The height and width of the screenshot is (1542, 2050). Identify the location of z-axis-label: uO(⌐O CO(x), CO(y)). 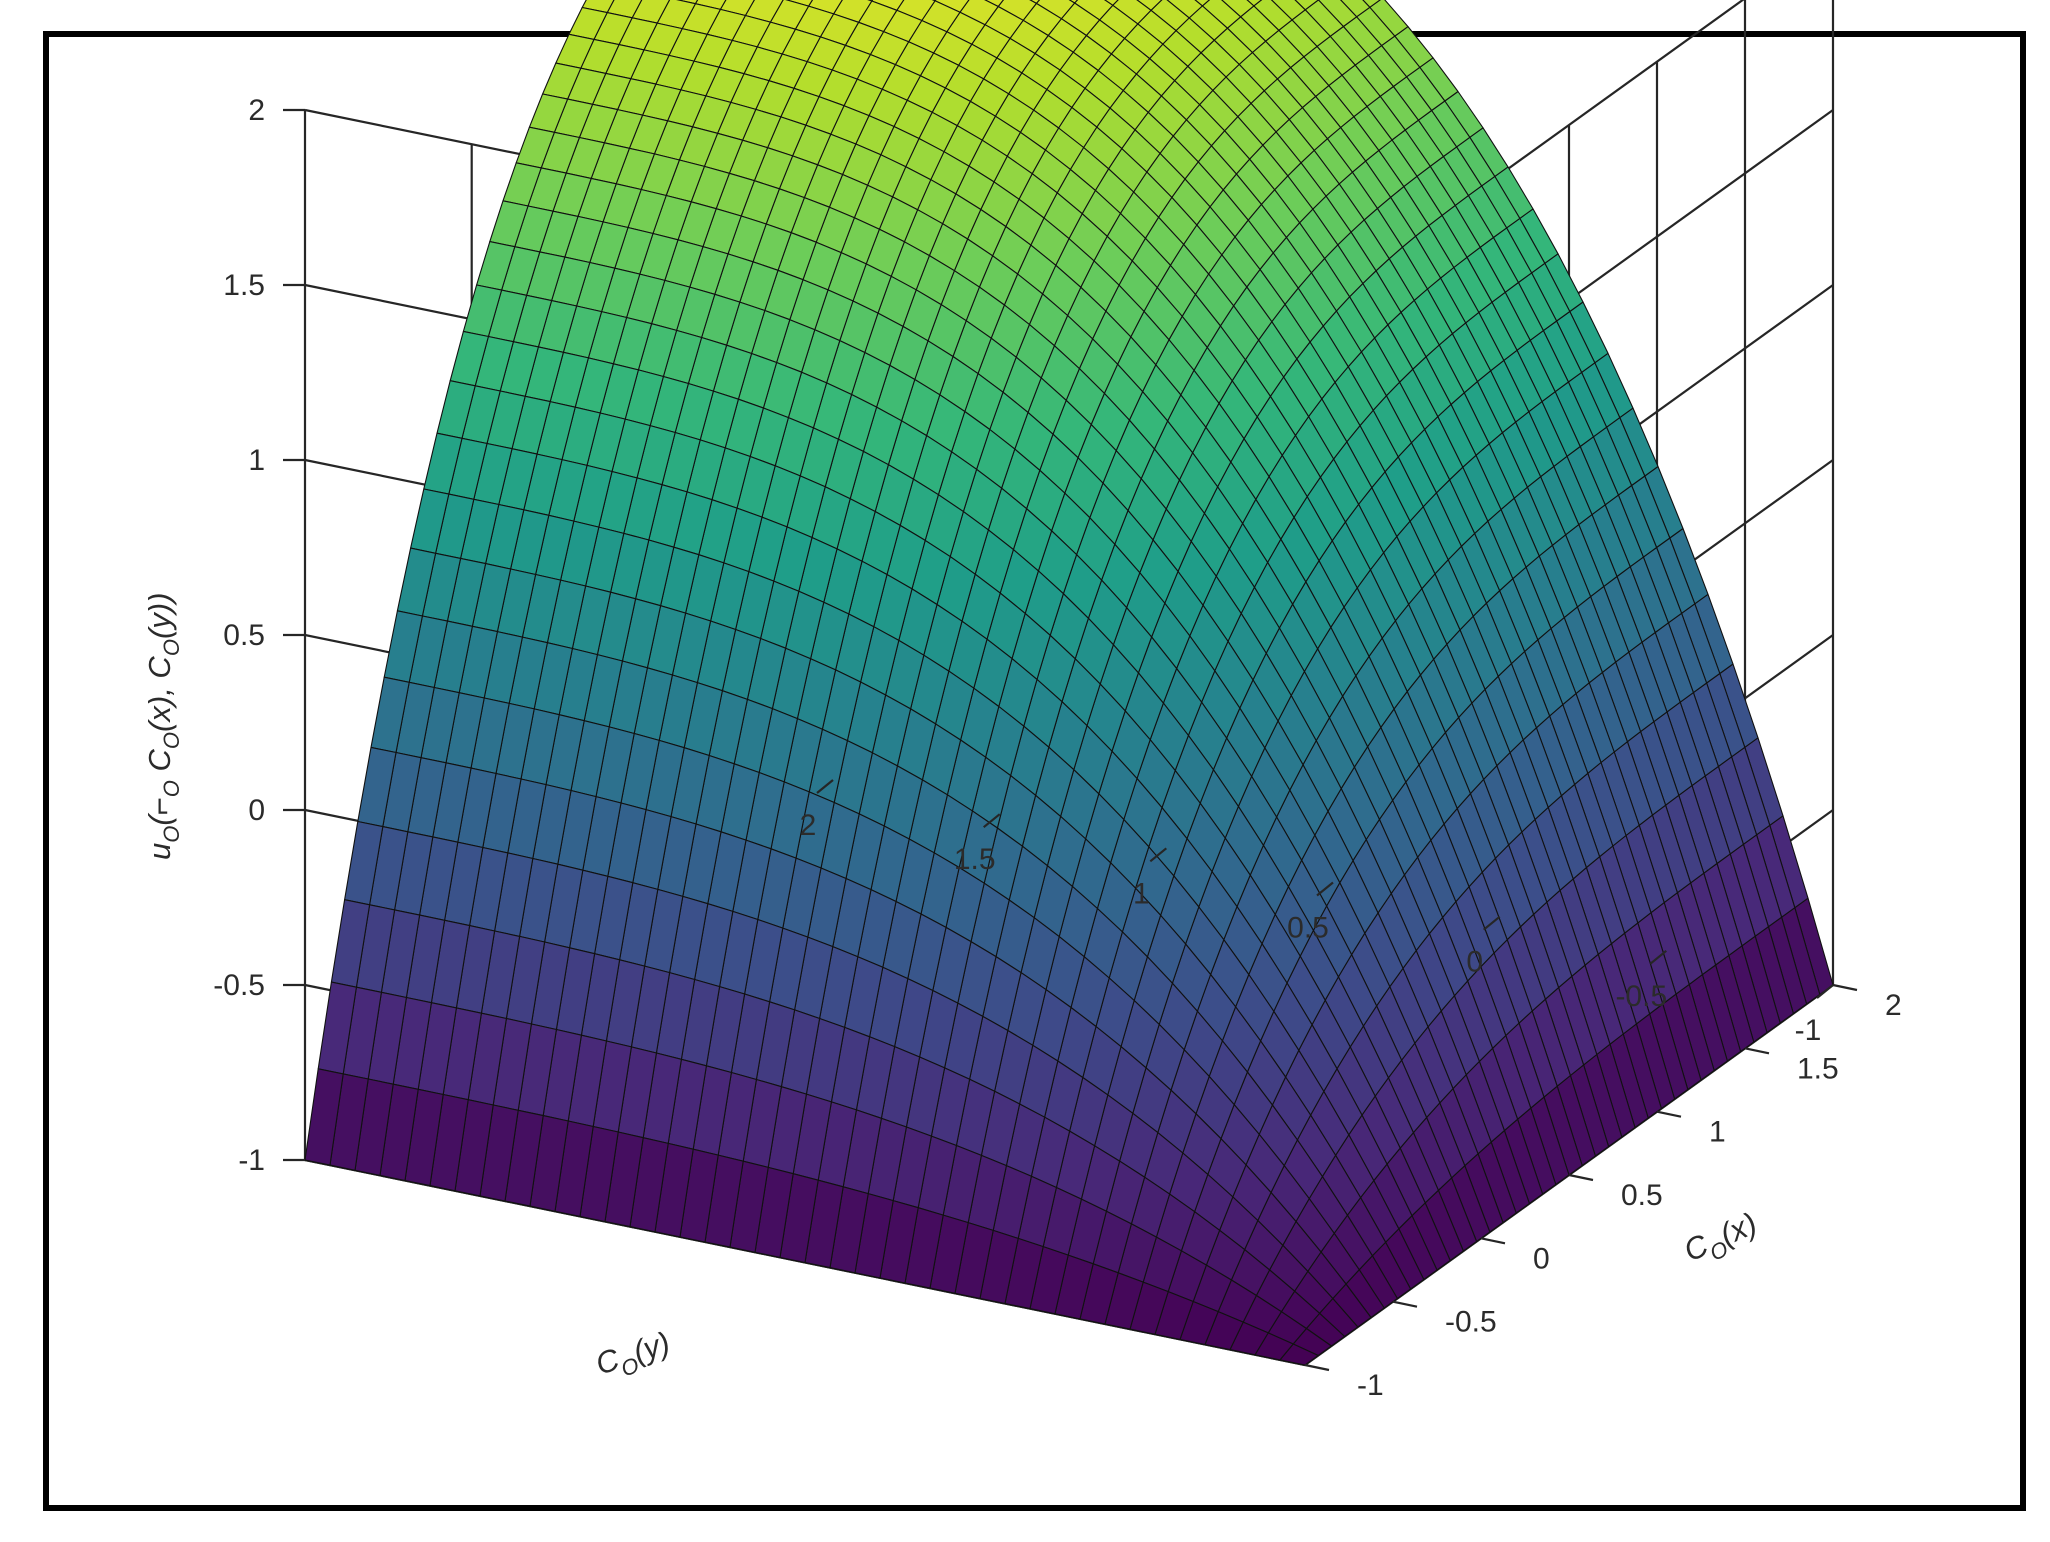
(163, 726).